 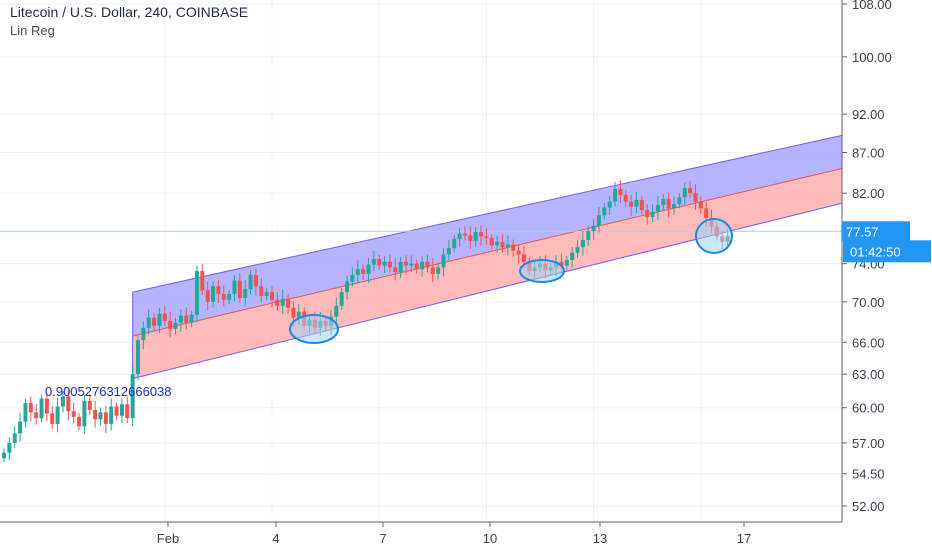 What do you see at coordinates (421, 533) in the screenshot?
I see `time-axis: Feb 4 7 10 13 17` at bounding box center [421, 533].